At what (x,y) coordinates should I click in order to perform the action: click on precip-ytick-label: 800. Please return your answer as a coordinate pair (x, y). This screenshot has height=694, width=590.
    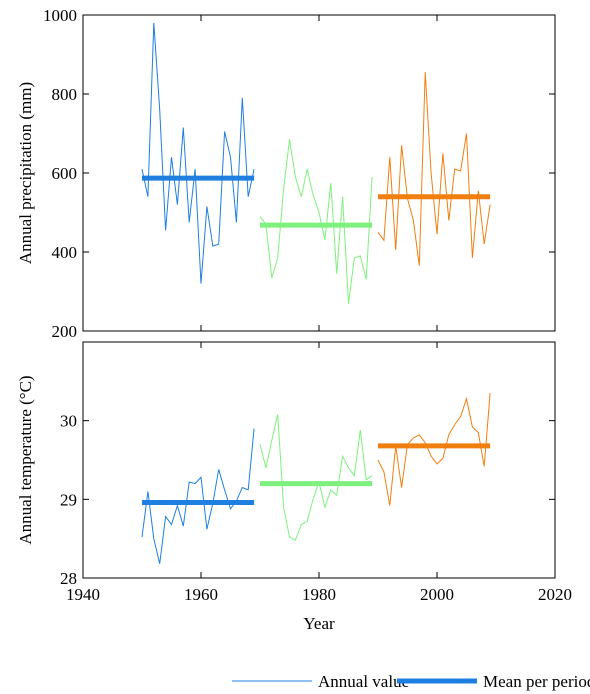
    Looking at the image, I should click on (65, 94).